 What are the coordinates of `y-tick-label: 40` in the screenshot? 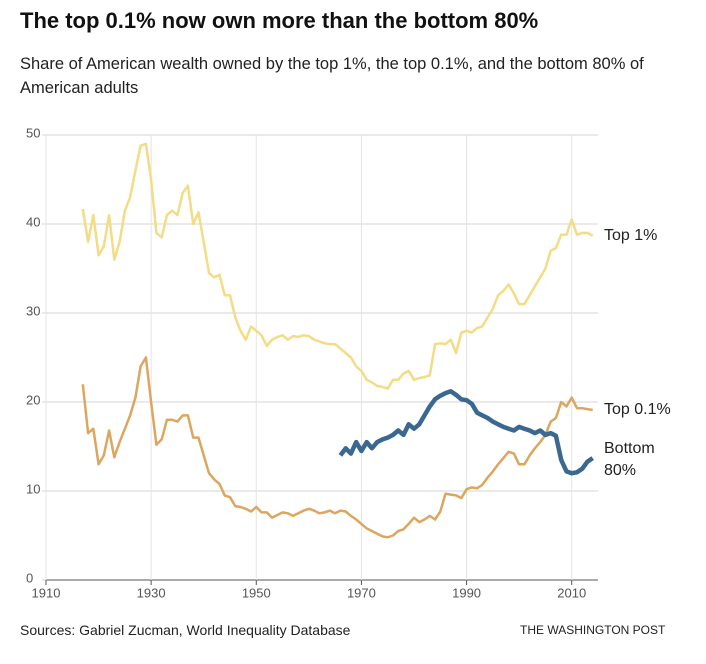 It's located at (33, 221).